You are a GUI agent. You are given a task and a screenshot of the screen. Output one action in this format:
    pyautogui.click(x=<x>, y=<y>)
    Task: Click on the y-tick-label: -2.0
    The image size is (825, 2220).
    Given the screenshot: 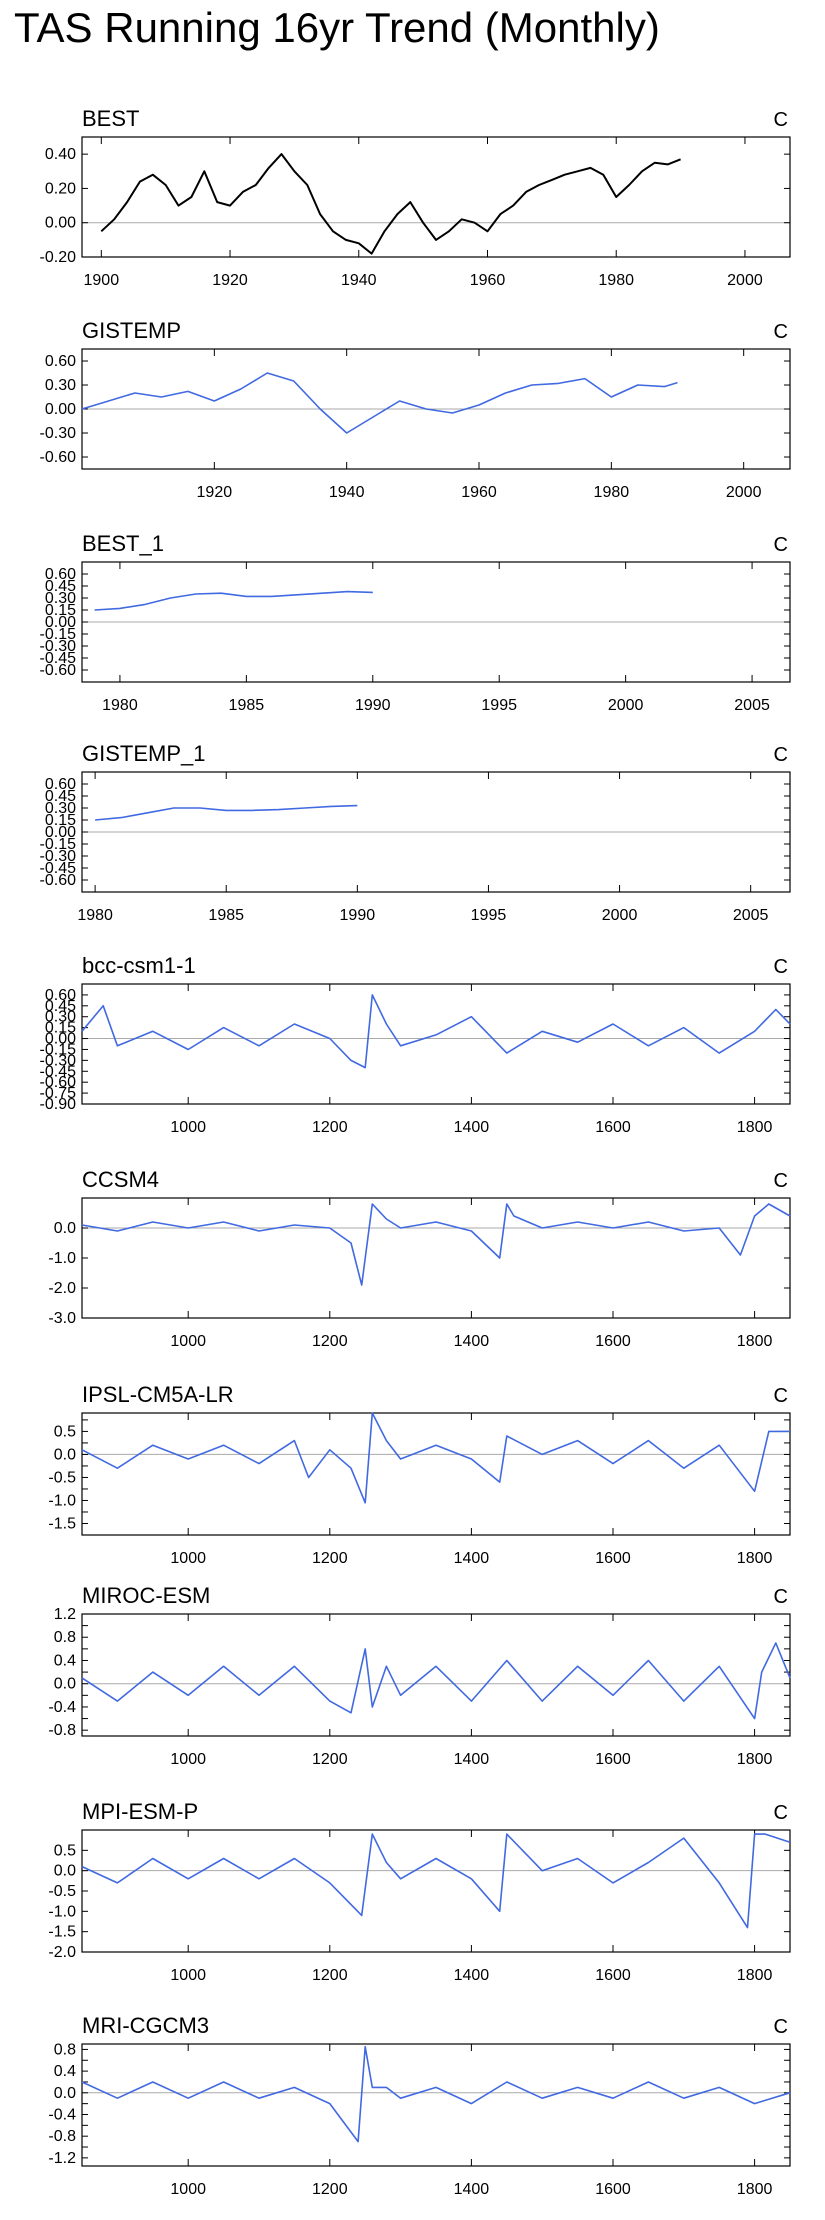 What is the action you would take?
    pyautogui.click(x=62, y=1288)
    